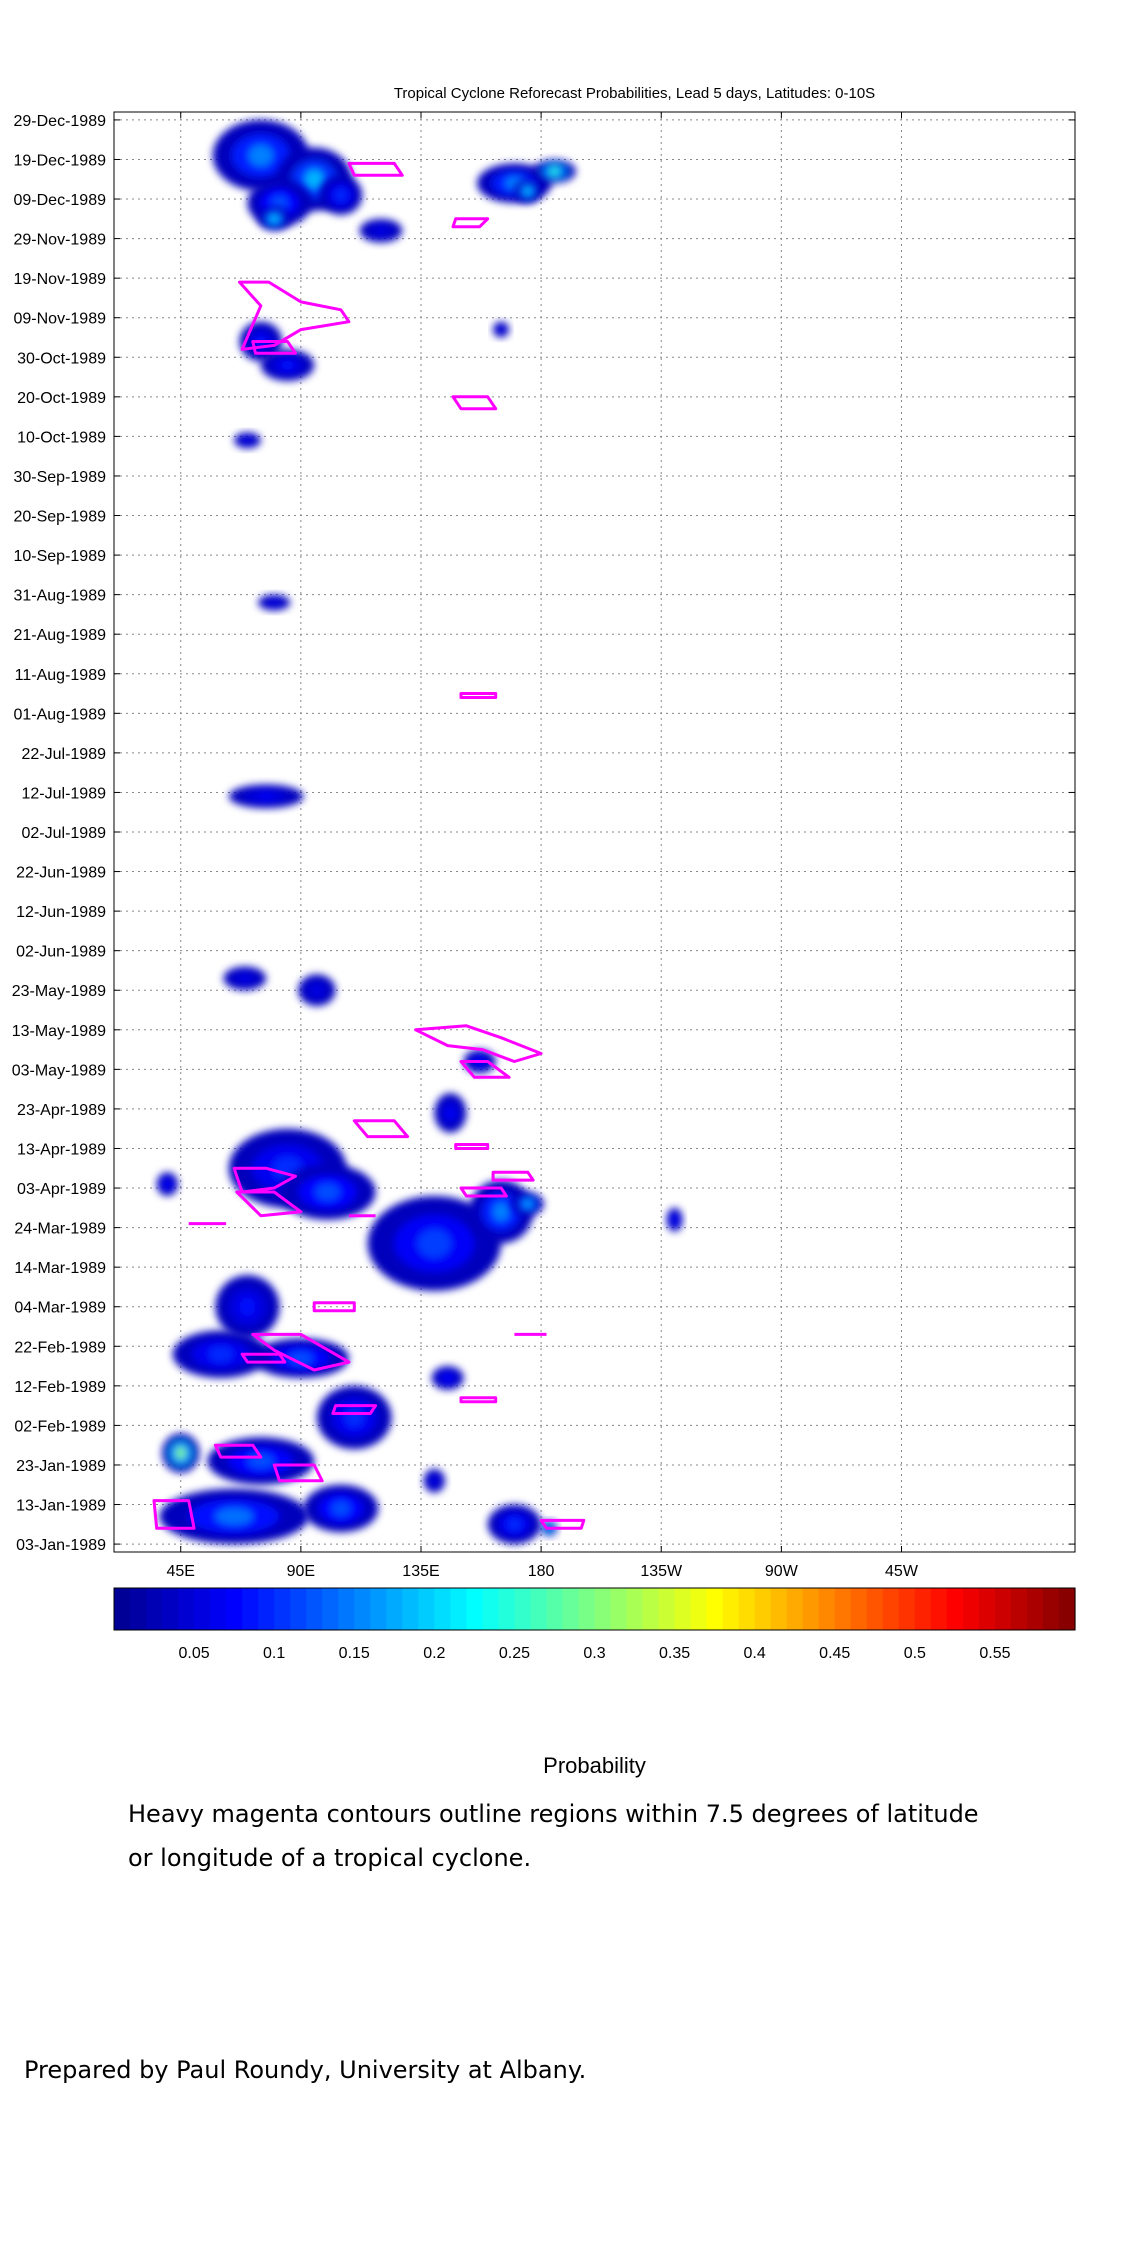 This screenshot has width=1126, height=2250. Describe the element at coordinates (61, 1149) in the screenshot. I see `y-tick-label: 13-Apr-1989` at that location.